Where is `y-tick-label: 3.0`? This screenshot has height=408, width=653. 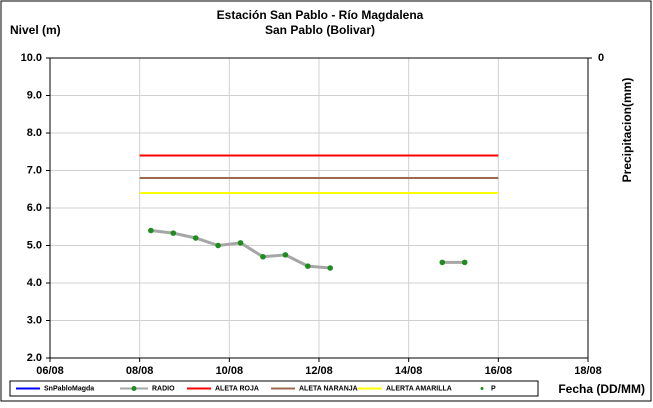
y-tick-label: 3.0 is located at coordinates (34, 320).